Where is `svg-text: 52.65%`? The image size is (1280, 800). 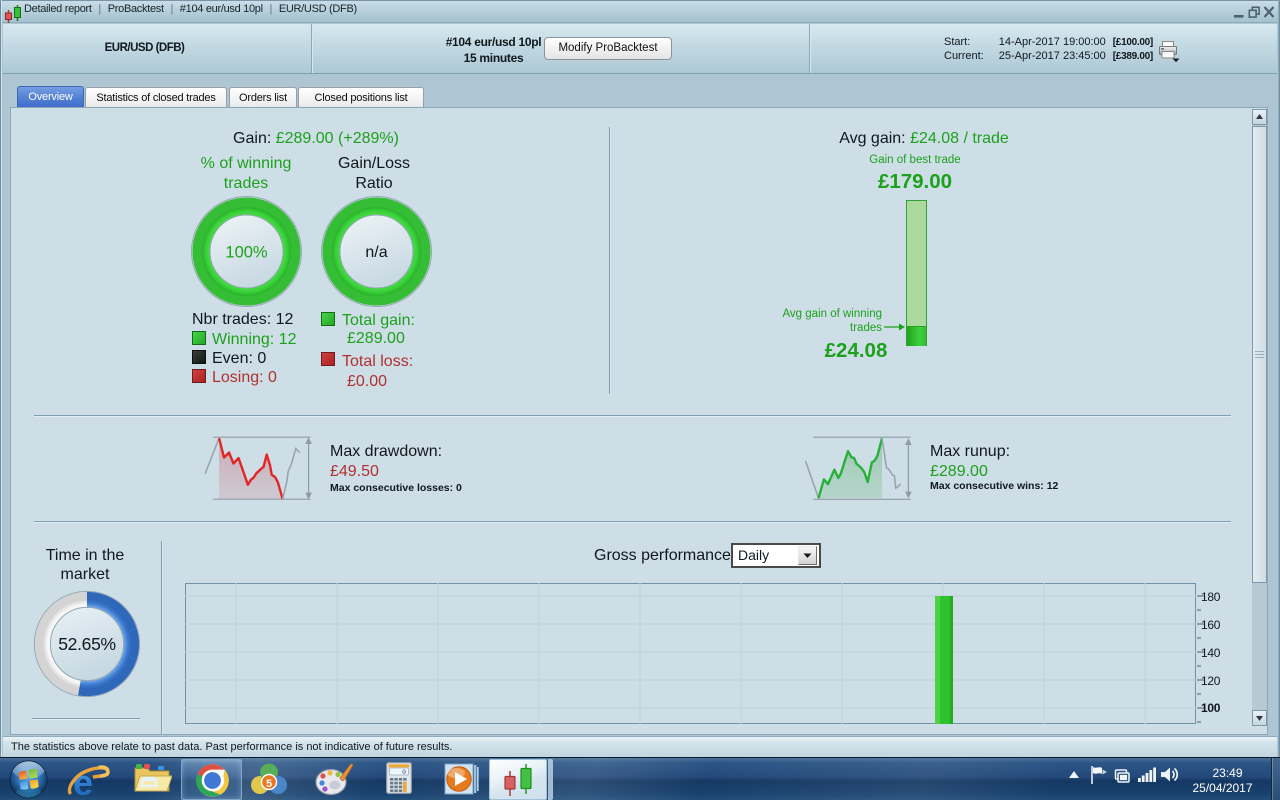
svg-text: 52.65% is located at coordinates (87, 644).